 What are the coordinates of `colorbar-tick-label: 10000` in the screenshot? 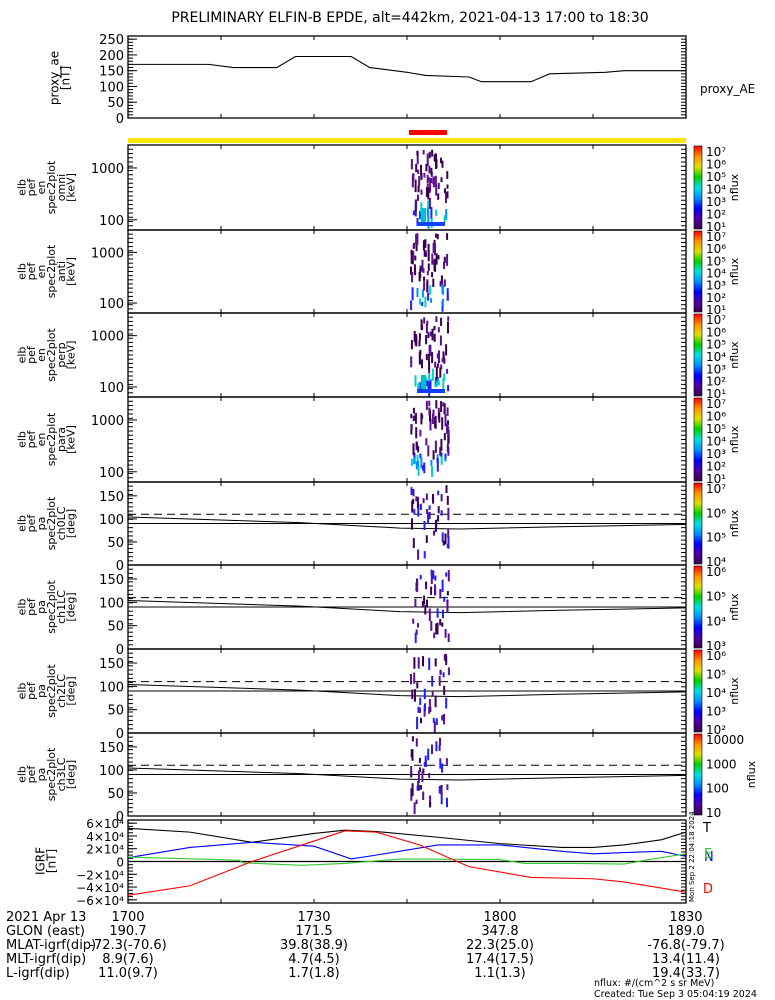 It's located at (725, 740).